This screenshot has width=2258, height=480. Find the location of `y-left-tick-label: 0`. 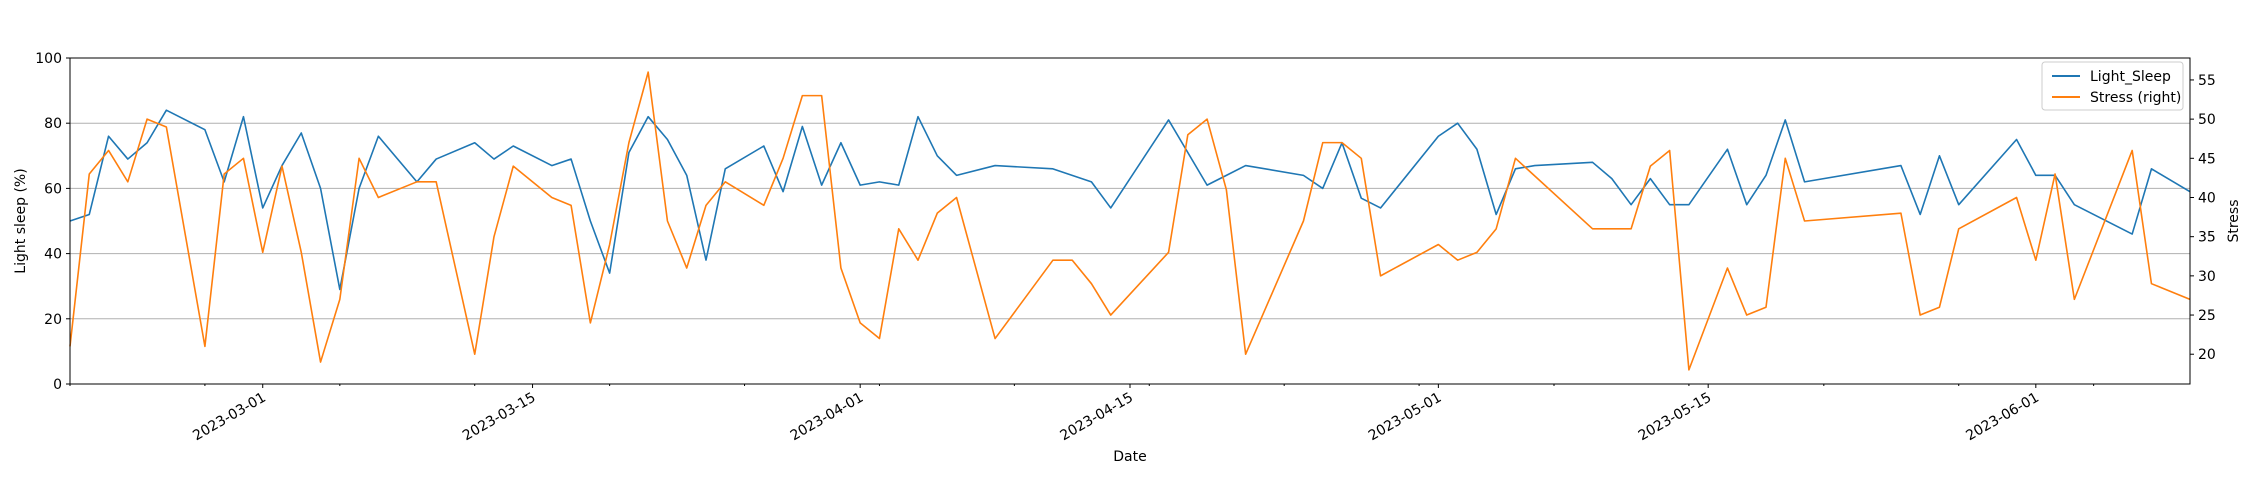

y-left-tick-label: 0 is located at coordinates (57, 385).